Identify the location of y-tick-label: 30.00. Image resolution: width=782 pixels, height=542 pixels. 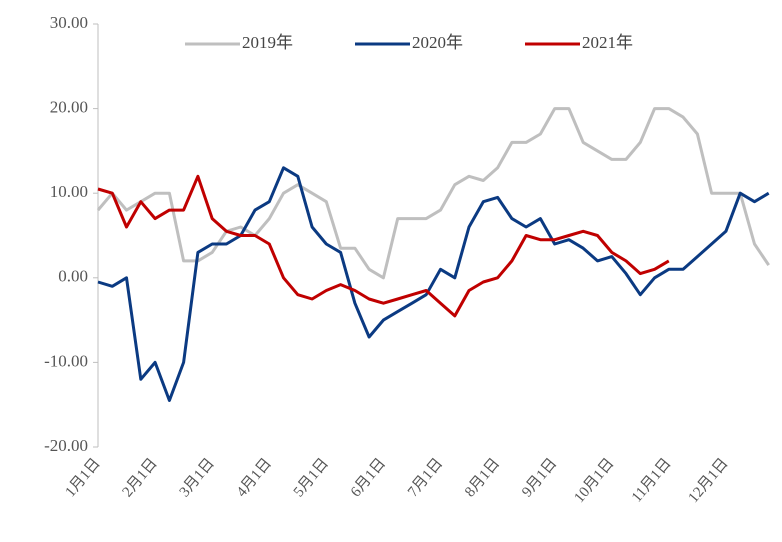
(69, 22).